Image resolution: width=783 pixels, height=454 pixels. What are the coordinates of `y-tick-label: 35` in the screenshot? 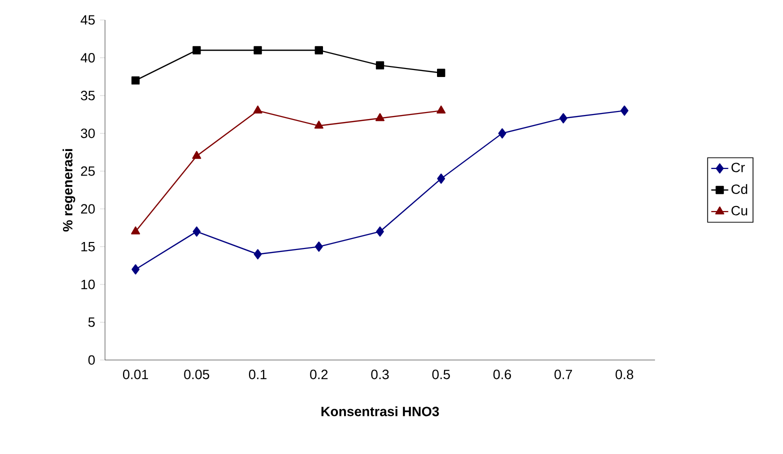 It's located at (87, 95).